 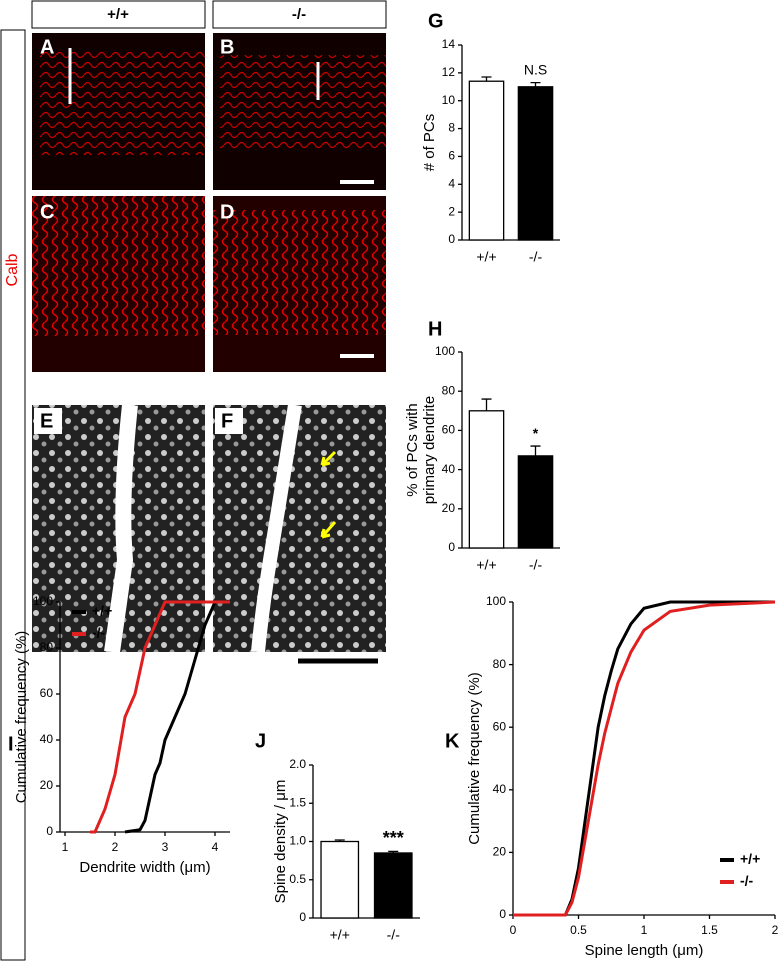 I want to click on image, so click(x=299, y=528).